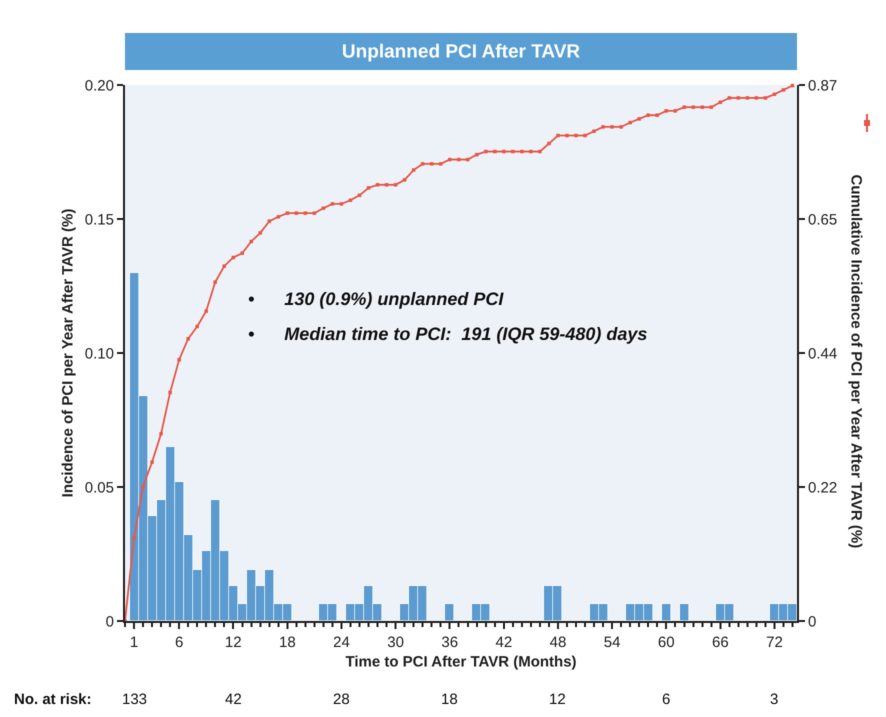  I want to click on x-tick-label: 12, so click(233, 642).